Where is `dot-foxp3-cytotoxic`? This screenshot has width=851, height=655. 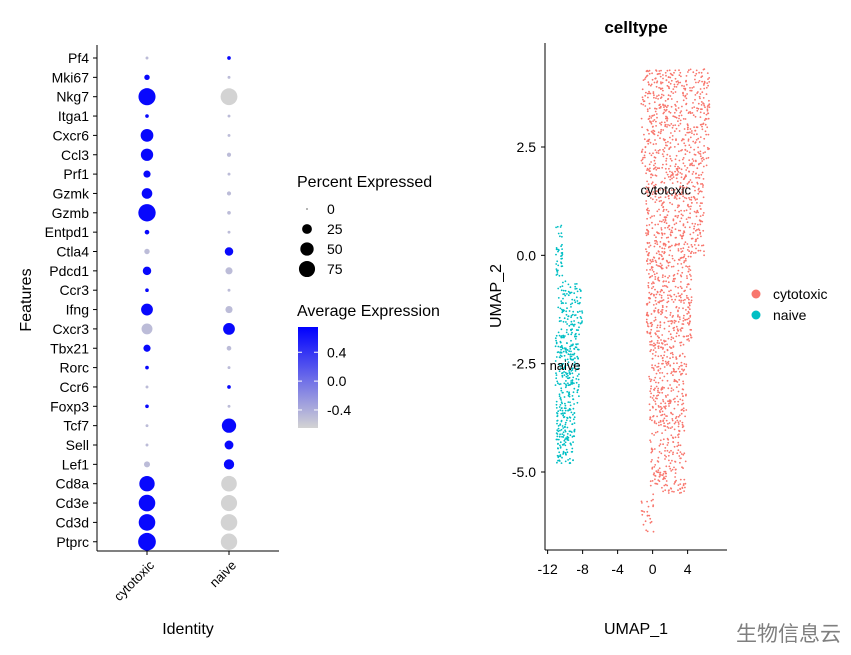
dot-foxp3-cytotoxic is located at coordinates (147, 406).